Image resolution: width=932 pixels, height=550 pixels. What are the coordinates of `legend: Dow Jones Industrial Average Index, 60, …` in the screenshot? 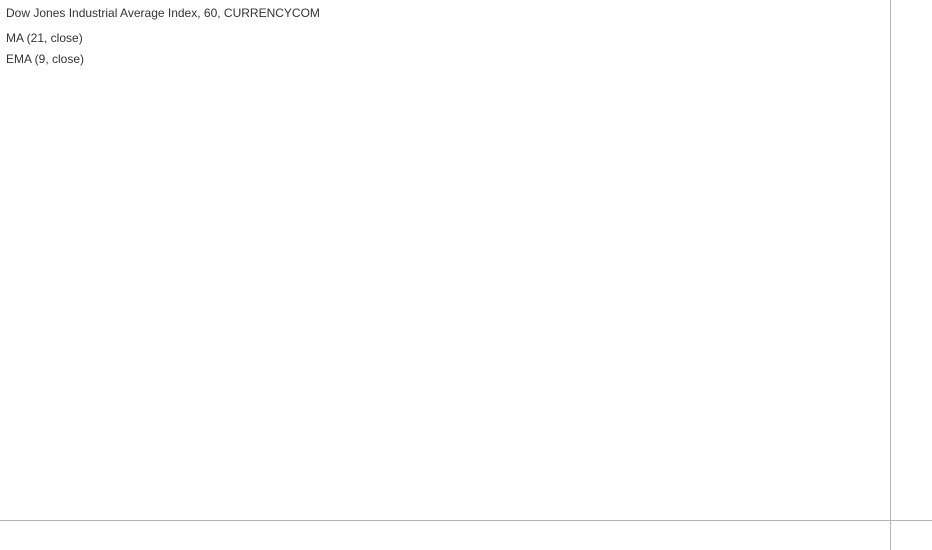 It's located at (163, 36).